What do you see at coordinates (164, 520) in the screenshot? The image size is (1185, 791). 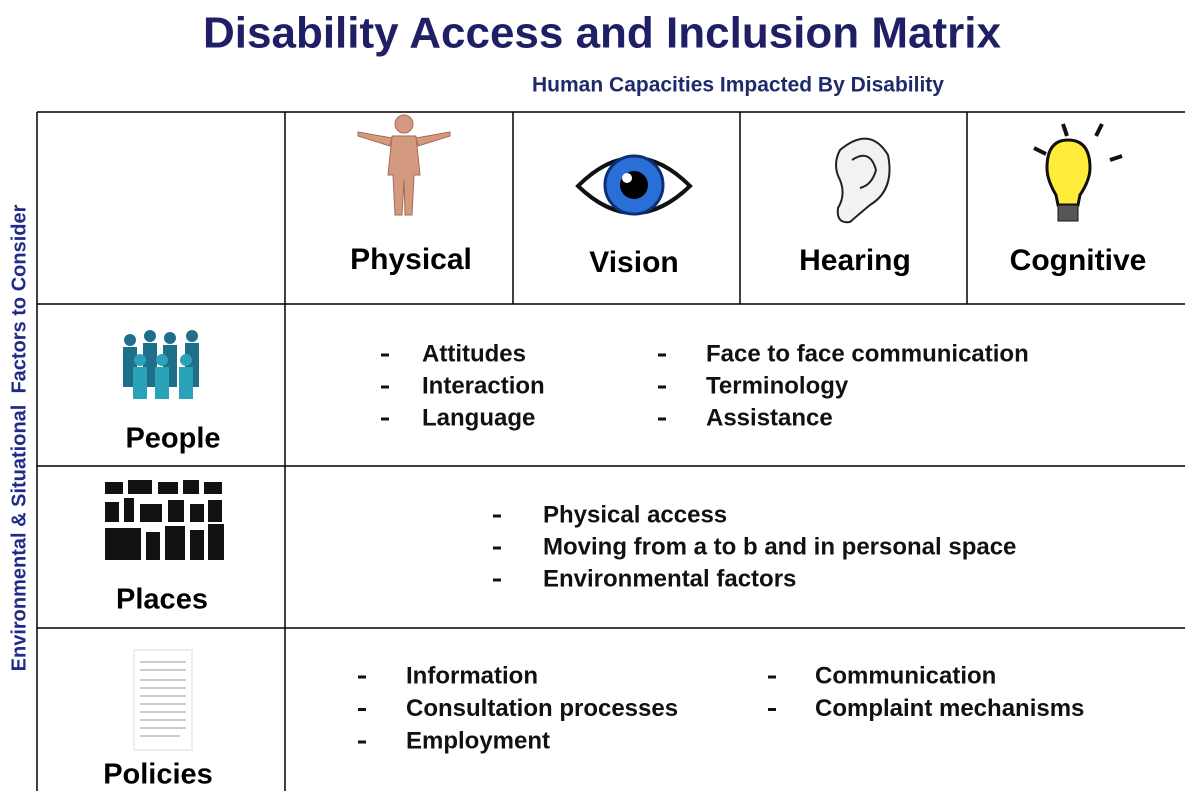 I see `places-icon` at bounding box center [164, 520].